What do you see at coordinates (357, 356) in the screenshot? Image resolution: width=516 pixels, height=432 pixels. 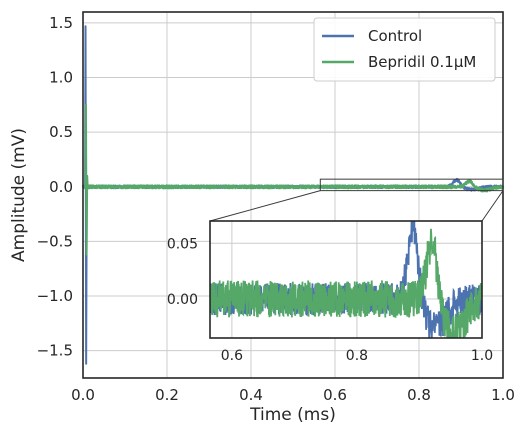 I see `inset-x-tick-label: 0.8` at bounding box center [357, 356].